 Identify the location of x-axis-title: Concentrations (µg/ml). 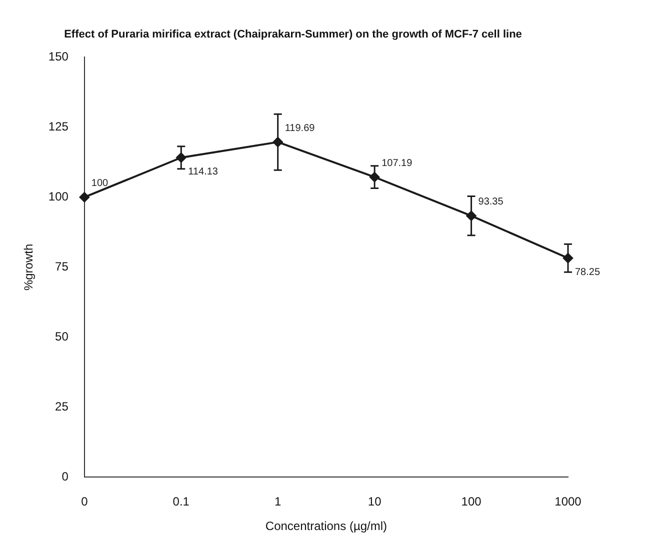
(326, 526).